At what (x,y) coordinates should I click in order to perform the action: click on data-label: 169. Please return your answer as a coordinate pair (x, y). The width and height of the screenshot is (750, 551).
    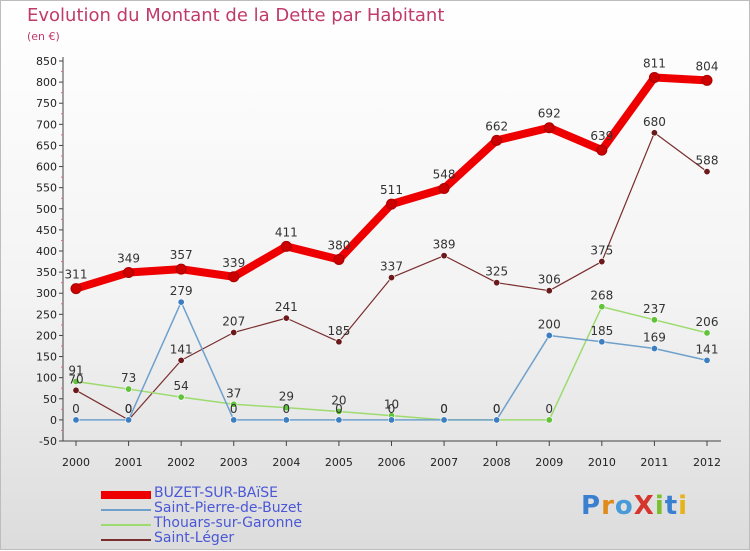
    Looking at the image, I should click on (654, 338).